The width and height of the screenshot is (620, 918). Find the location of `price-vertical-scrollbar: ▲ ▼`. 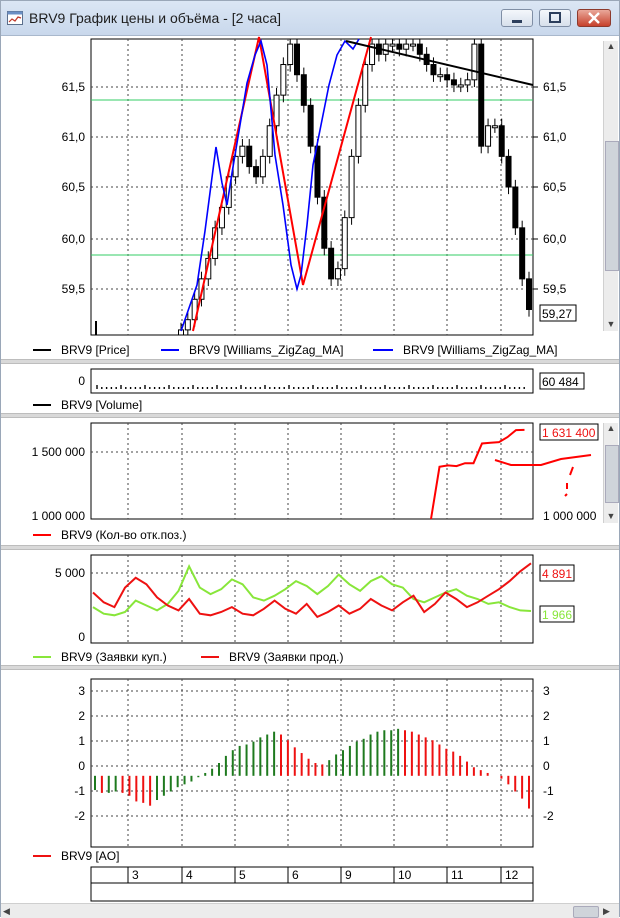

price-vertical-scrollbar: ▲ ▼ is located at coordinates (611, 186).